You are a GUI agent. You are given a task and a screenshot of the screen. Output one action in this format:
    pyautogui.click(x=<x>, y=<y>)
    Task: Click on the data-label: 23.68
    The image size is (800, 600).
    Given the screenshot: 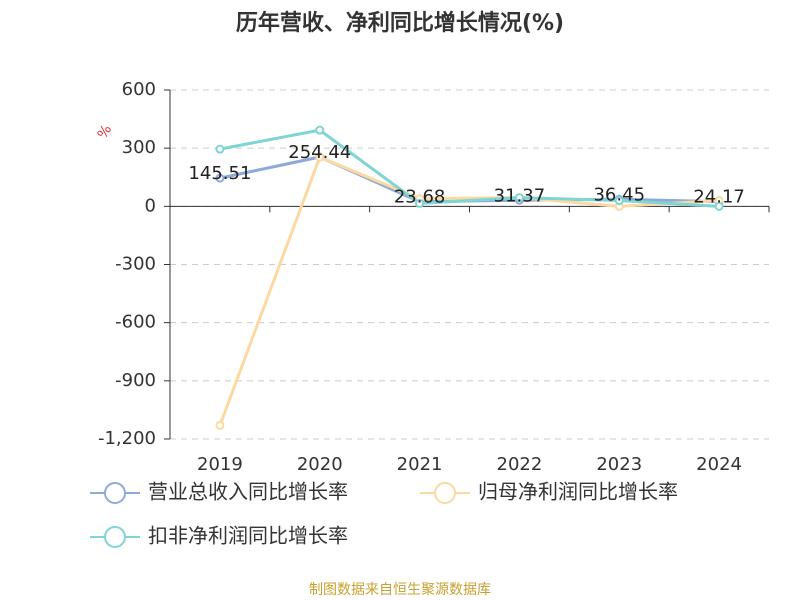 What is the action you would take?
    pyautogui.click(x=420, y=197)
    